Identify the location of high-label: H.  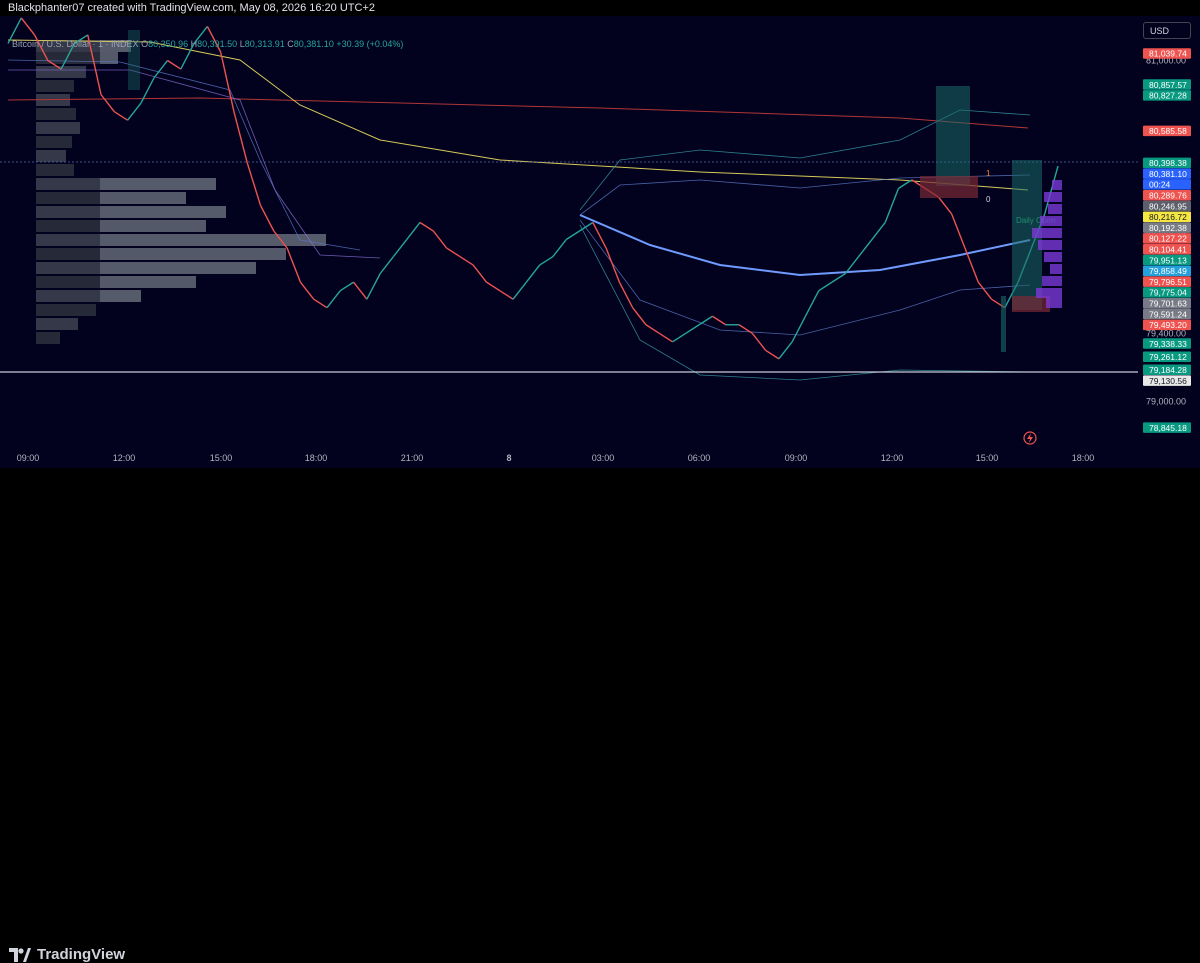
(194, 44).